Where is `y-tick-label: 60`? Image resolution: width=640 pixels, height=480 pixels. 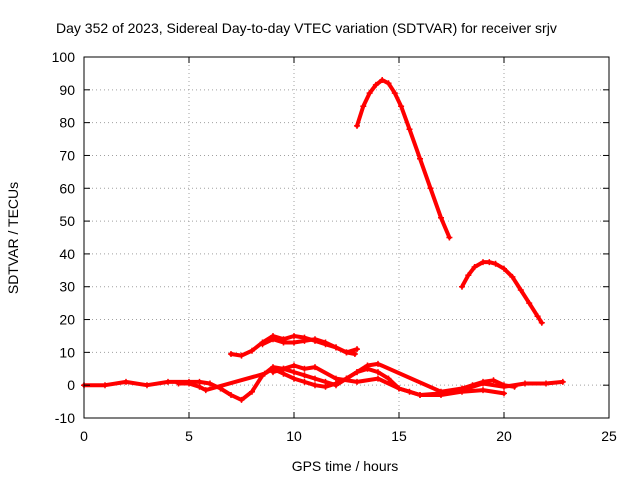 y-tick-label: 60 is located at coordinates (67, 188).